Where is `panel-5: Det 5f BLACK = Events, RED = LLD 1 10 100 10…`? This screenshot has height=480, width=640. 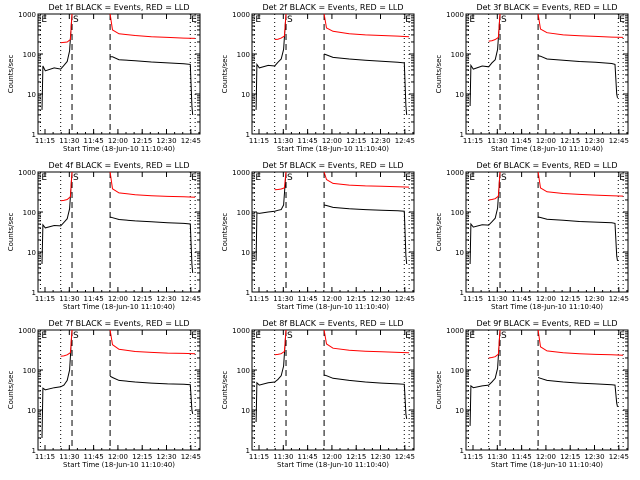 panel-5: Det 5f BLACK = Events, RED = LLD 1 10 100 10… is located at coordinates (318, 236).